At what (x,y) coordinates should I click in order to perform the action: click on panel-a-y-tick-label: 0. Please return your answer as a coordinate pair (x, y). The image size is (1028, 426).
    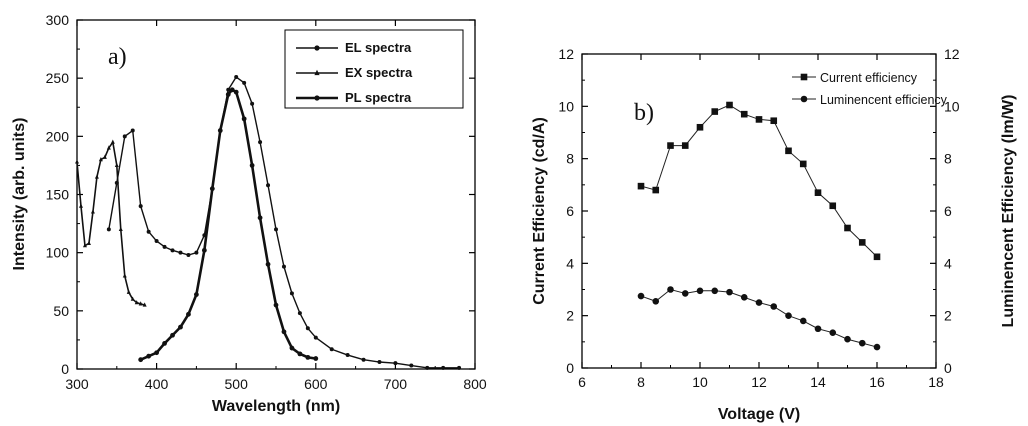
    Looking at the image, I should click on (65, 369).